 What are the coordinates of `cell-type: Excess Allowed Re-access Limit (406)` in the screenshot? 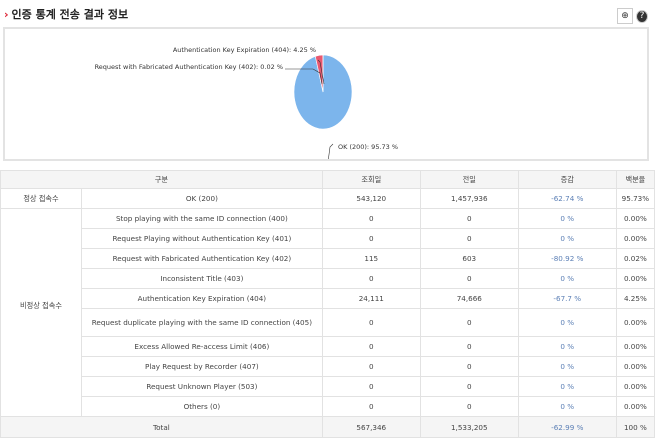 It's located at (202, 347).